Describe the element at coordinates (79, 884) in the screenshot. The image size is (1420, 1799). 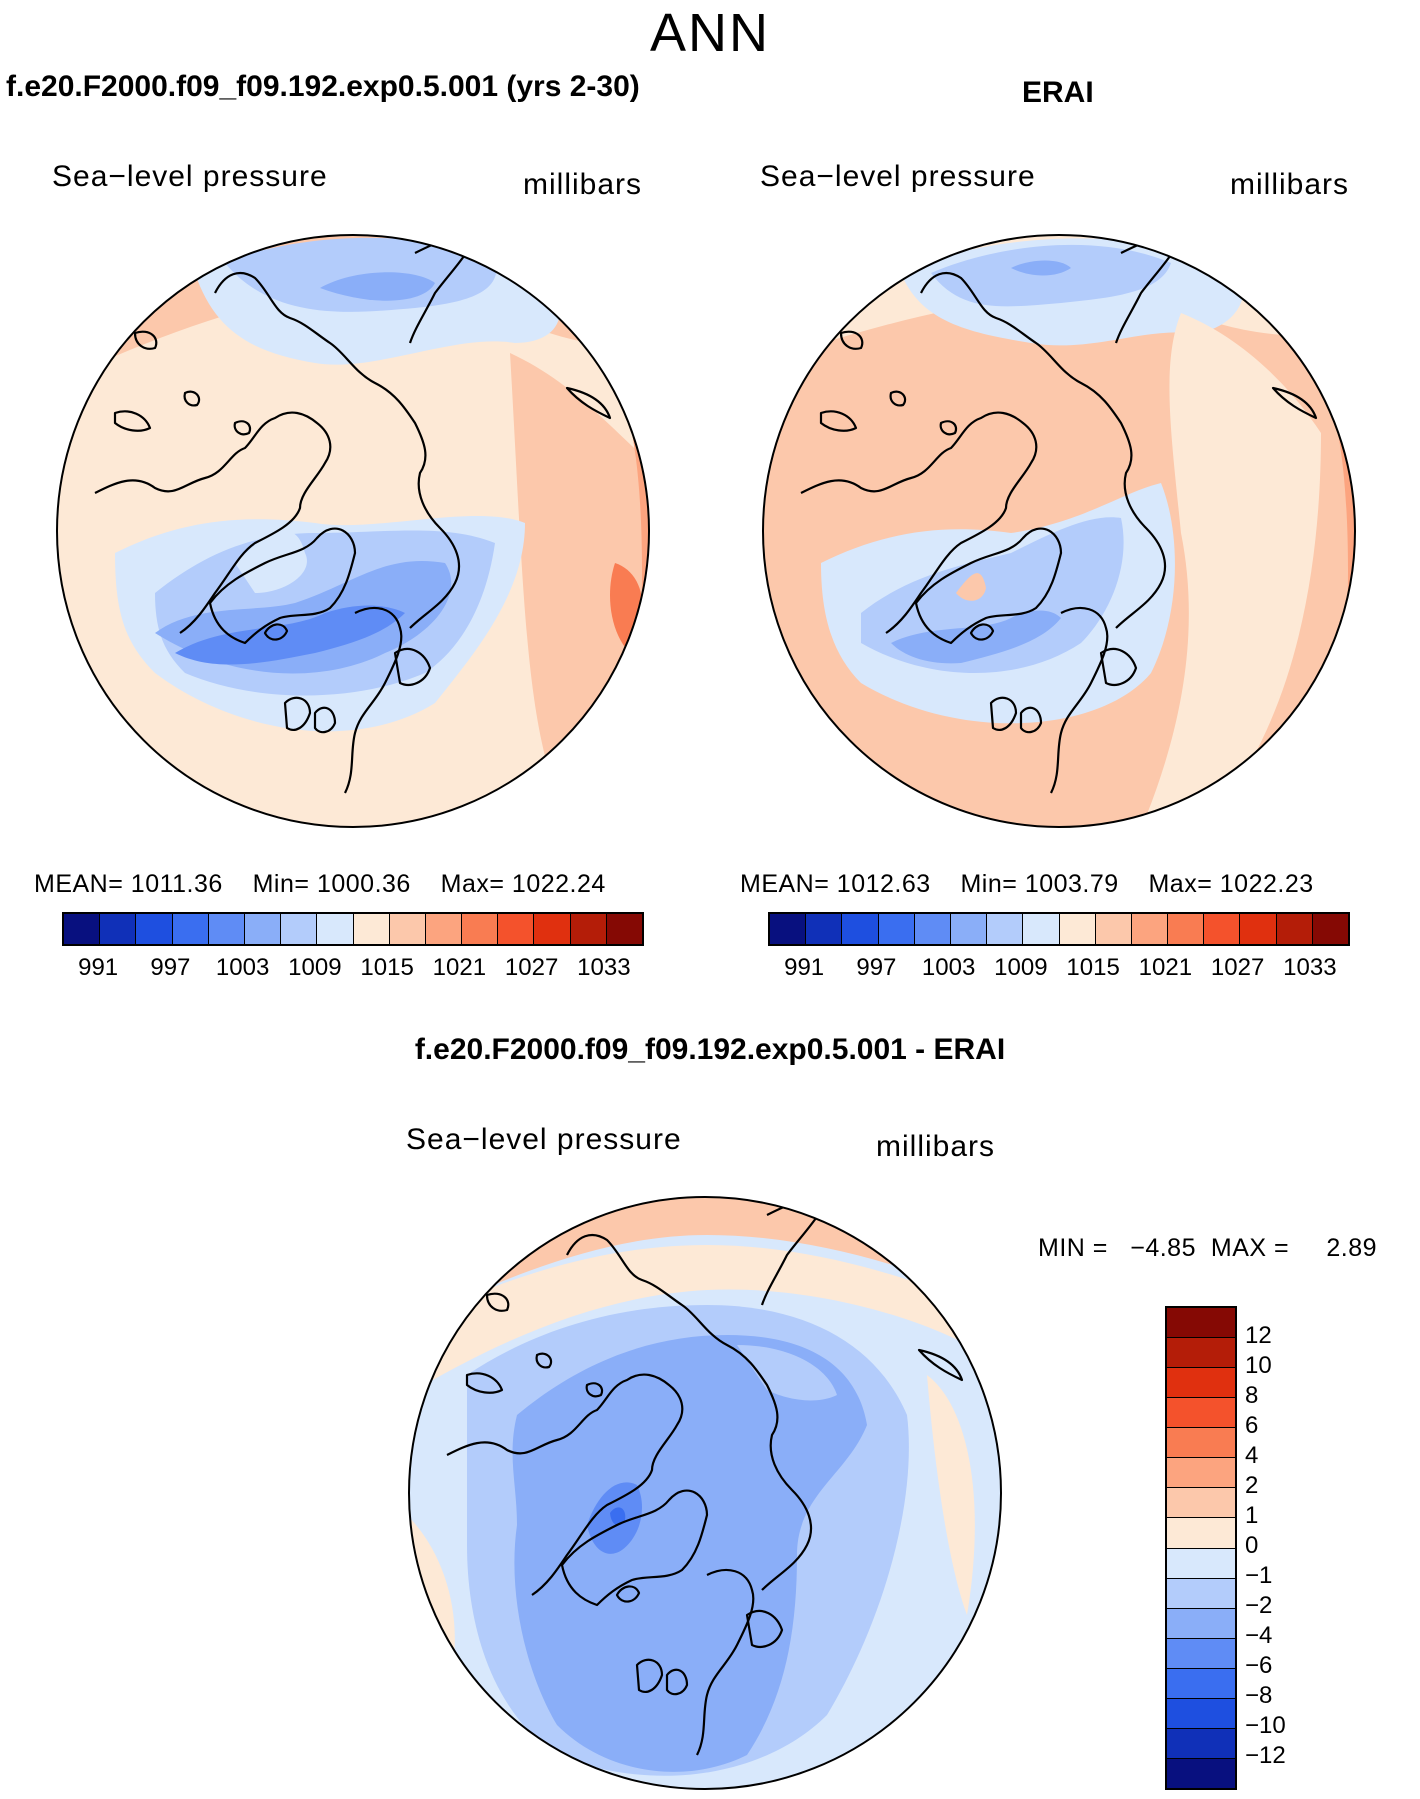
I see `model-mean-label: MEAN=` at that location.